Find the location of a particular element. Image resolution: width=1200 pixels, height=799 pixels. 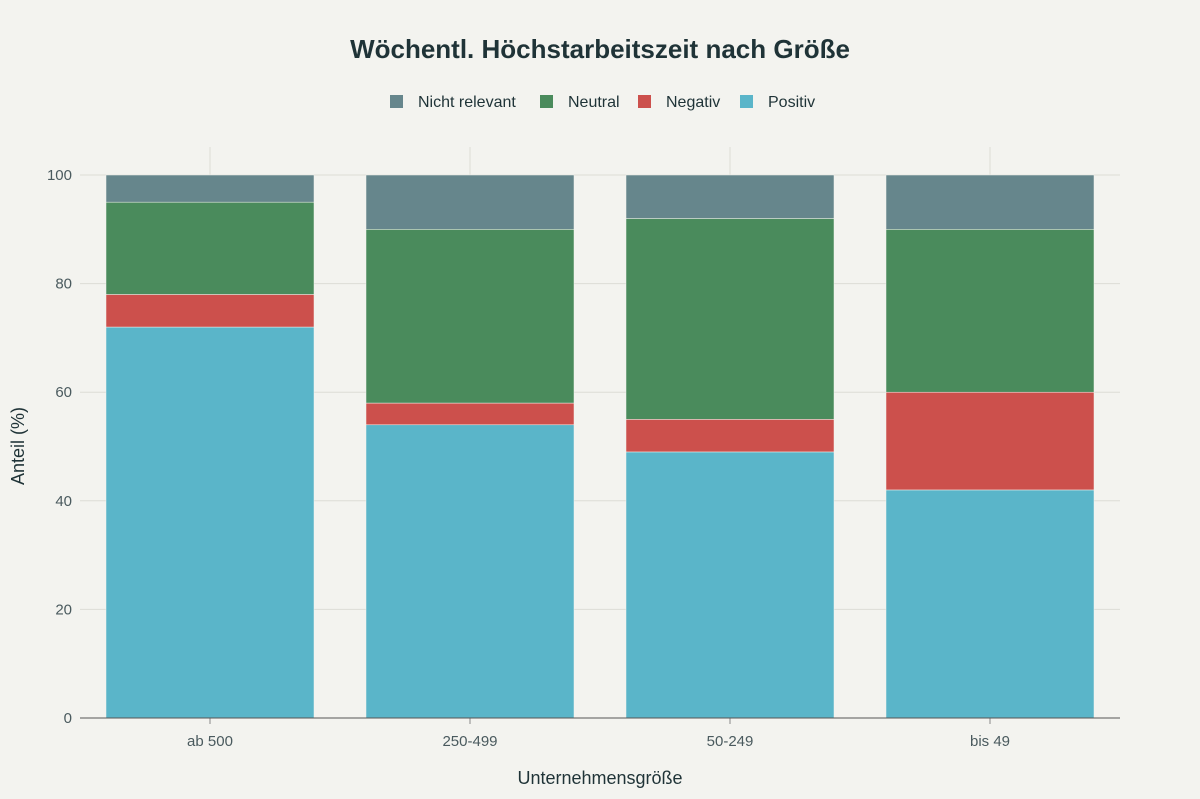

x-tick-label: 50-249 is located at coordinates (730, 741).